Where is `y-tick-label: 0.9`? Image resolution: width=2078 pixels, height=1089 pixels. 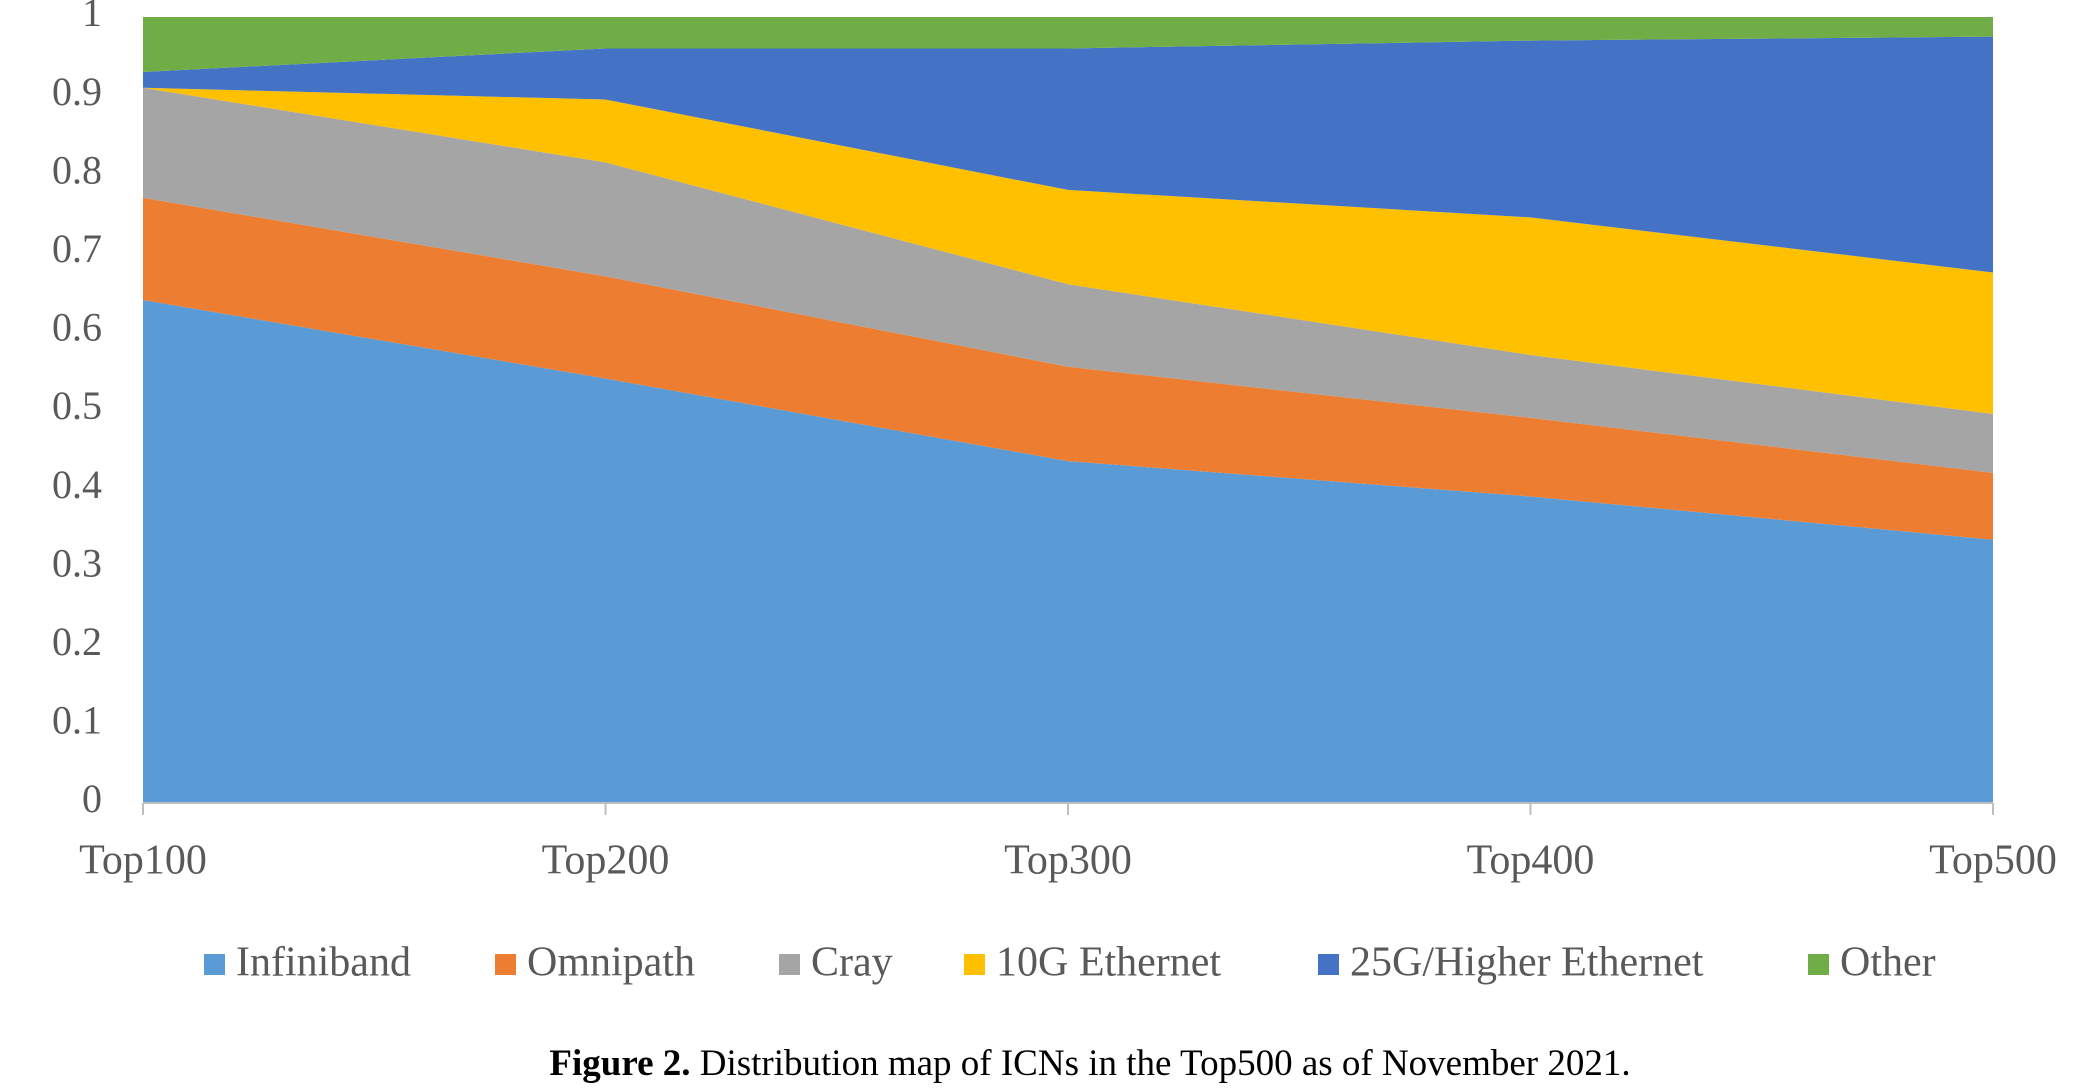 y-tick-label: 0.9 is located at coordinates (77, 91).